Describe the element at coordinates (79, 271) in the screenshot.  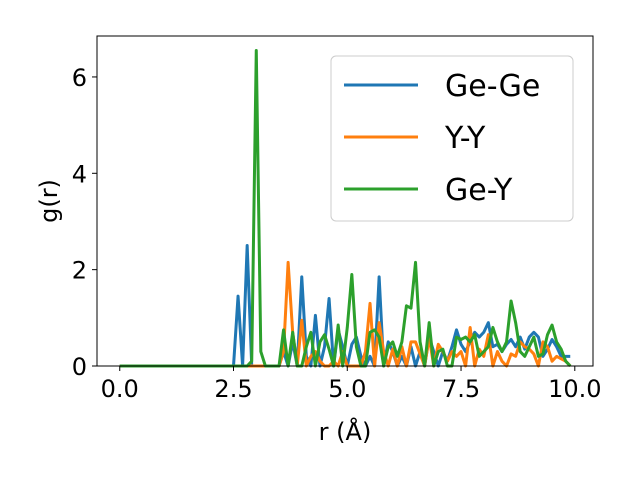
I see `y-tick-label: 2` at that location.